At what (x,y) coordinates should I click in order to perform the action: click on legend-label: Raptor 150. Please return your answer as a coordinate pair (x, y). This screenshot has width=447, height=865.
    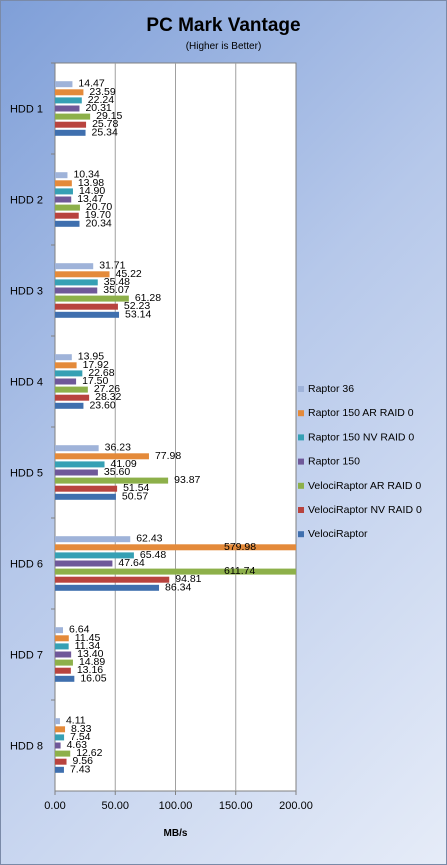
    Looking at the image, I should click on (334, 462).